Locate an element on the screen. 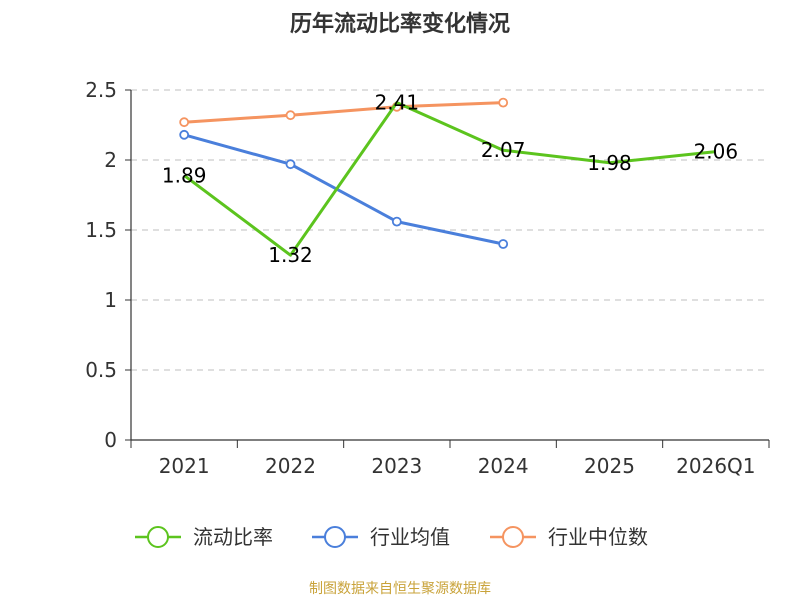 This screenshot has height=600, width=800. data-label: 1.98 is located at coordinates (609, 163).